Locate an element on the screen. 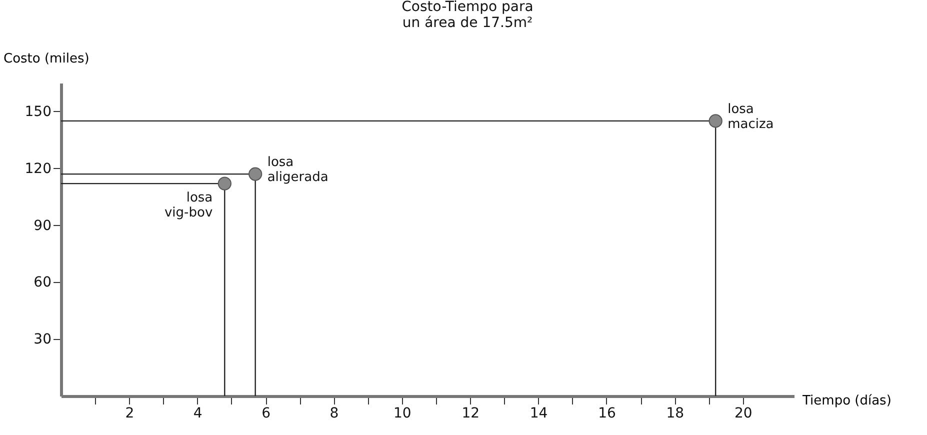 The width and height of the screenshot is (927, 435). x-tick-label: 6 is located at coordinates (266, 414).